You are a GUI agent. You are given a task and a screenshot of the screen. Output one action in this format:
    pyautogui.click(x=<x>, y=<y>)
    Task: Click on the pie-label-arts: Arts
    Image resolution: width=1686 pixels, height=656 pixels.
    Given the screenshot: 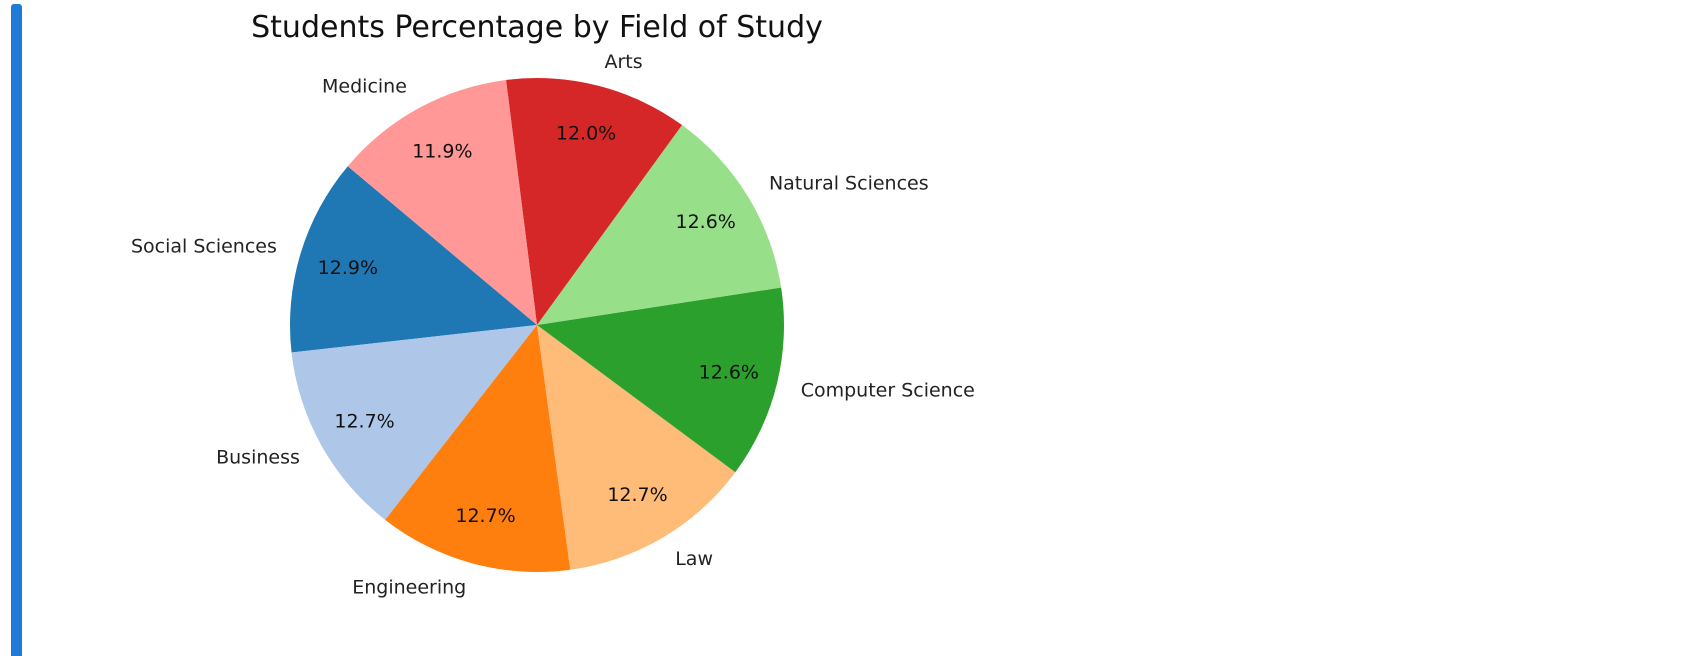 What is the action you would take?
    pyautogui.click(x=623, y=62)
    